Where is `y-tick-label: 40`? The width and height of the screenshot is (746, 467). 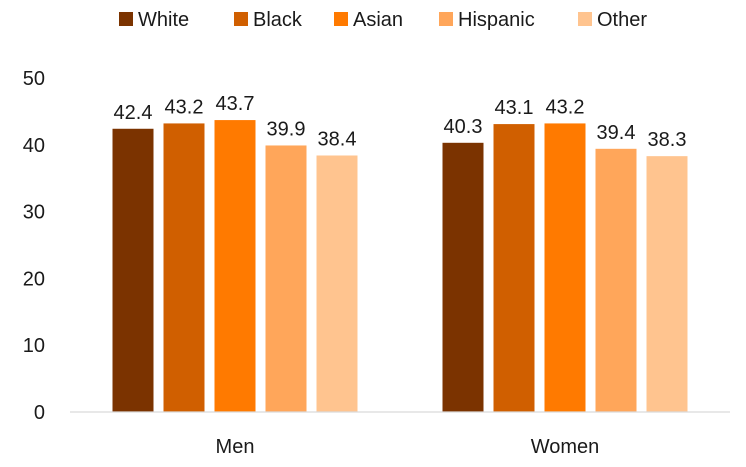
y-tick-label: 40 is located at coordinates (34, 146).